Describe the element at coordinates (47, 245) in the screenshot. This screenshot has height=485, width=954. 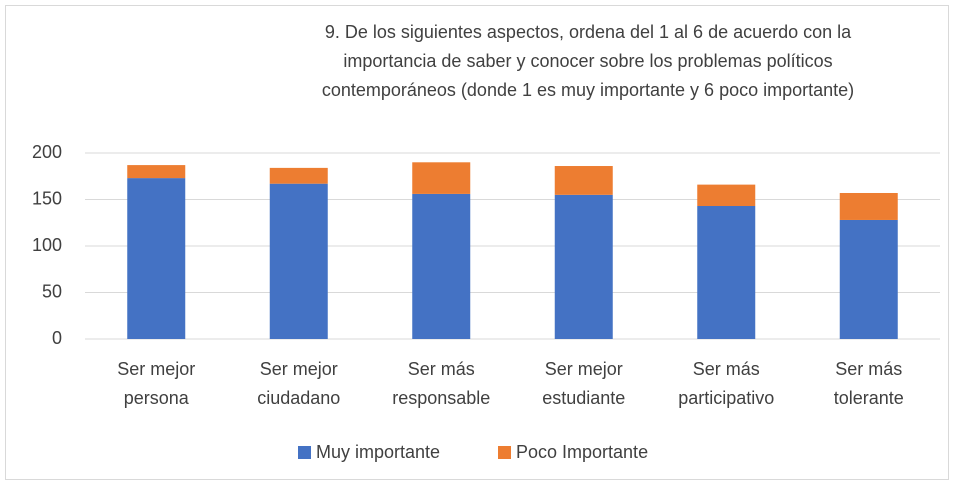
I see `y-tick-label: 100` at that location.